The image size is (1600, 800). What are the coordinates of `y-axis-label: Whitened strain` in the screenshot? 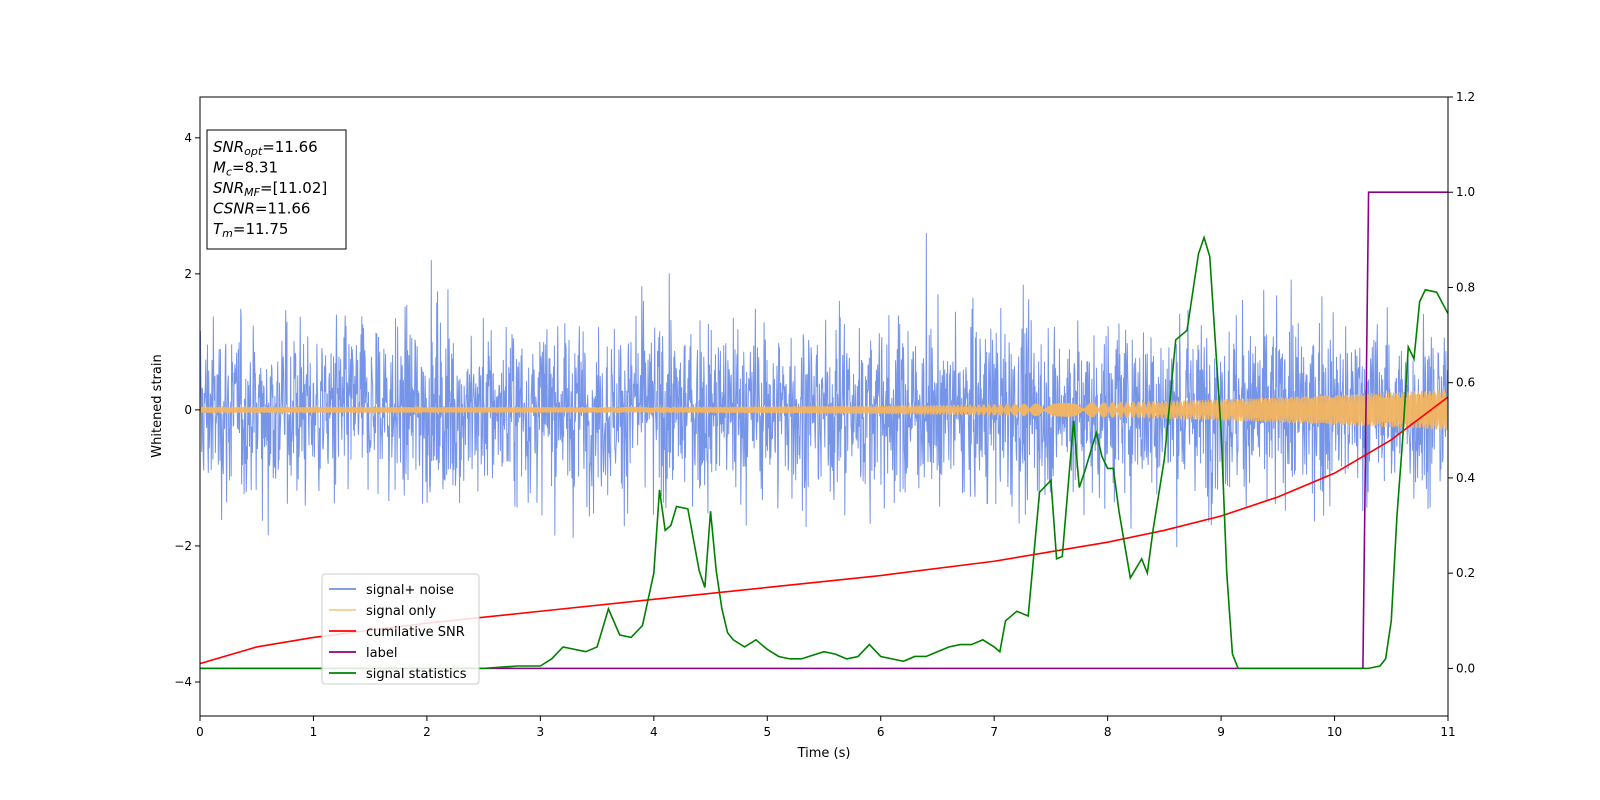 It's located at (157, 405).